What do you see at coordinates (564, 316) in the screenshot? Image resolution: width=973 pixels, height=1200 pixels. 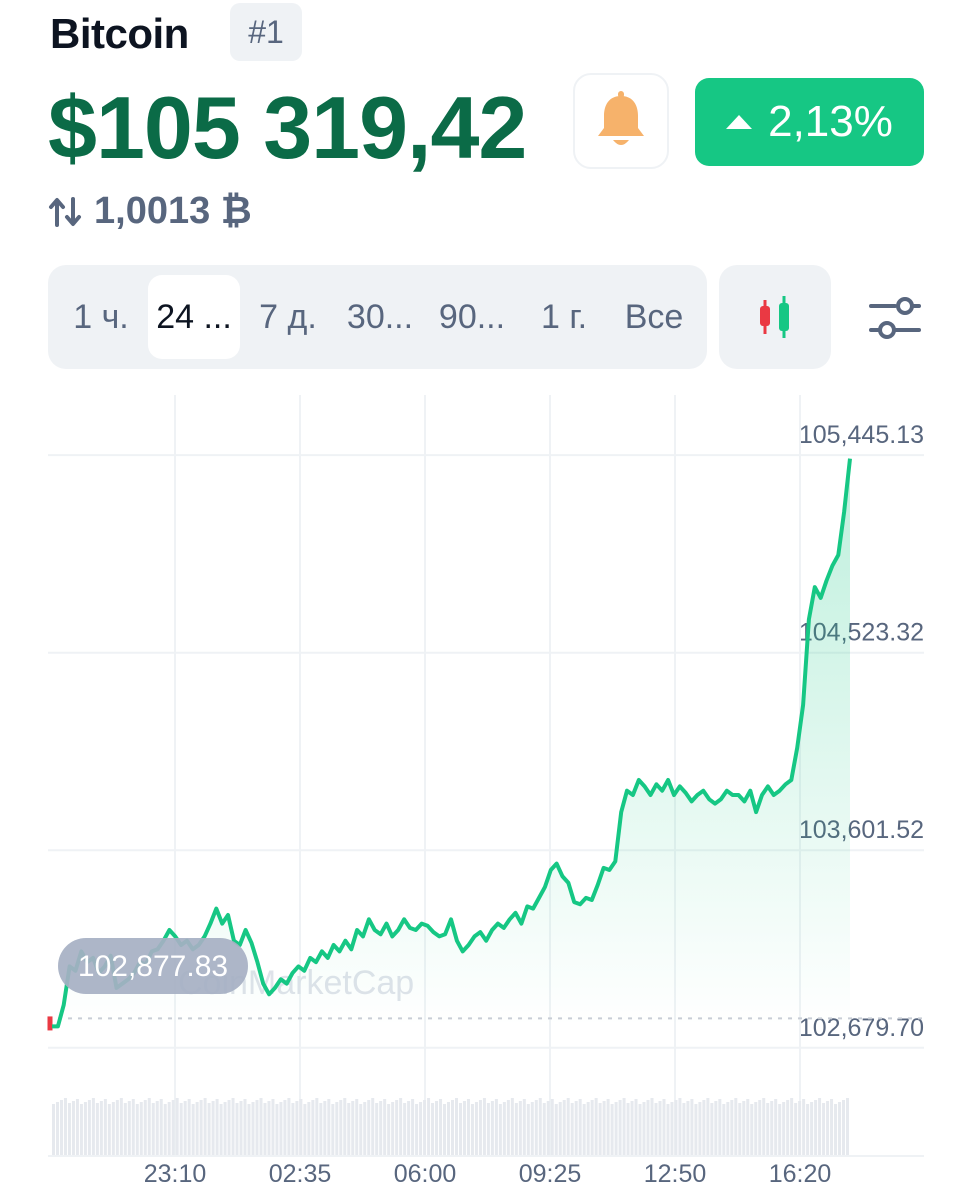 I see `tab-1y: 1 г.` at bounding box center [564, 316].